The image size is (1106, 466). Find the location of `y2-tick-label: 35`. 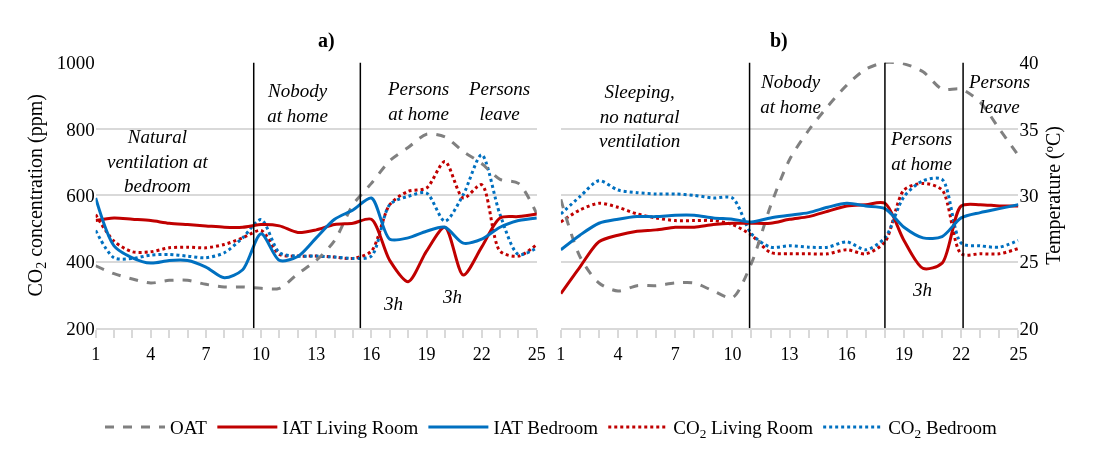

y2-tick-label: 35 is located at coordinates (1029, 129).